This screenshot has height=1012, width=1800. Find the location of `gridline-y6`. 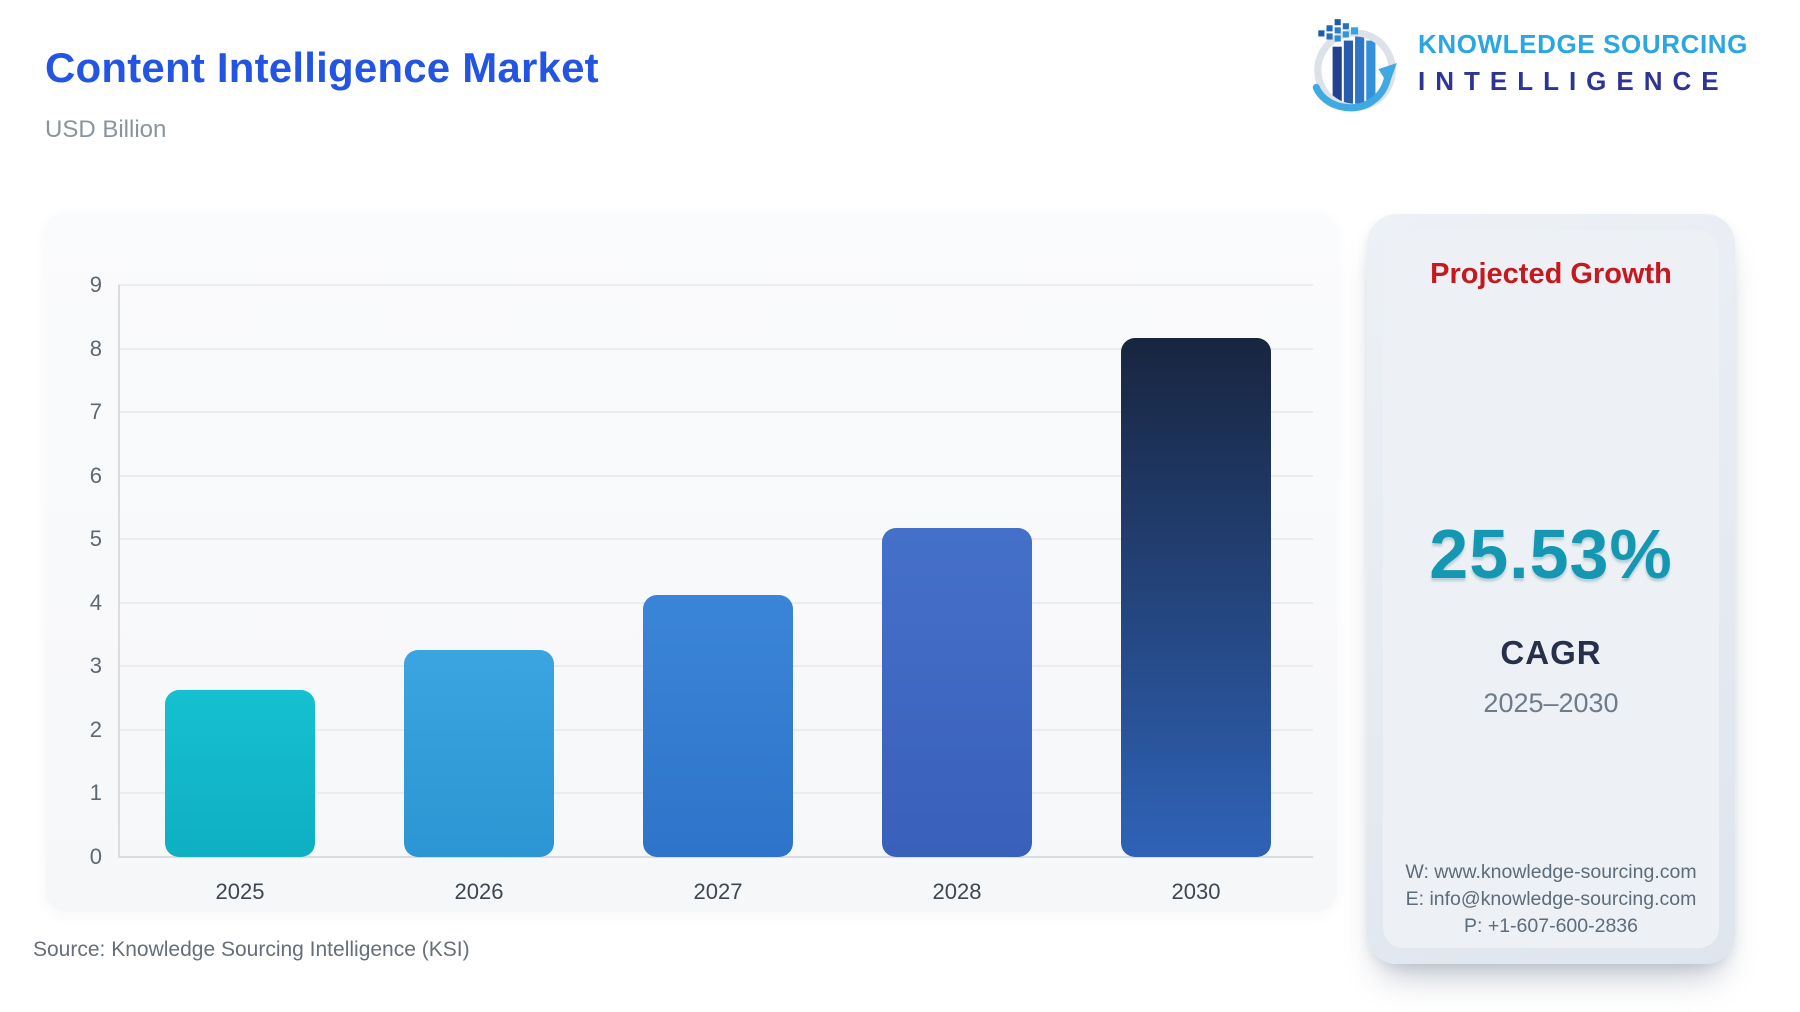

gridline-y6 is located at coordinates (715, 475).